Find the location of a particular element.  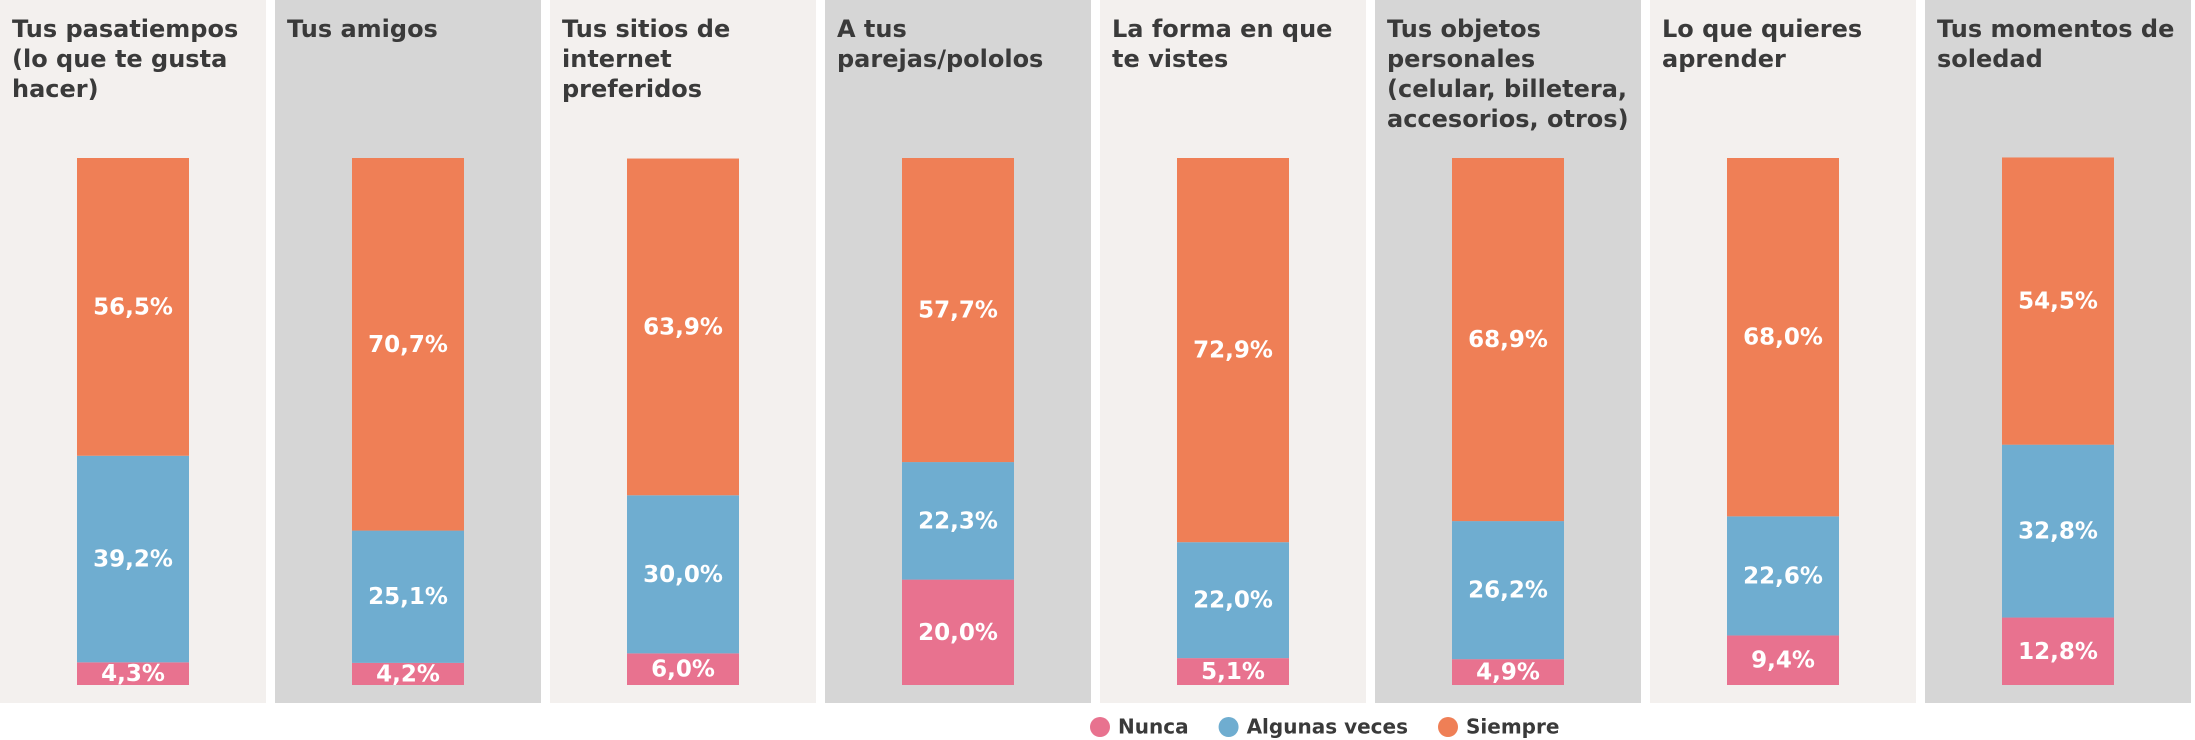

value-label: 22,6% is located at coordinates (1783, 576).